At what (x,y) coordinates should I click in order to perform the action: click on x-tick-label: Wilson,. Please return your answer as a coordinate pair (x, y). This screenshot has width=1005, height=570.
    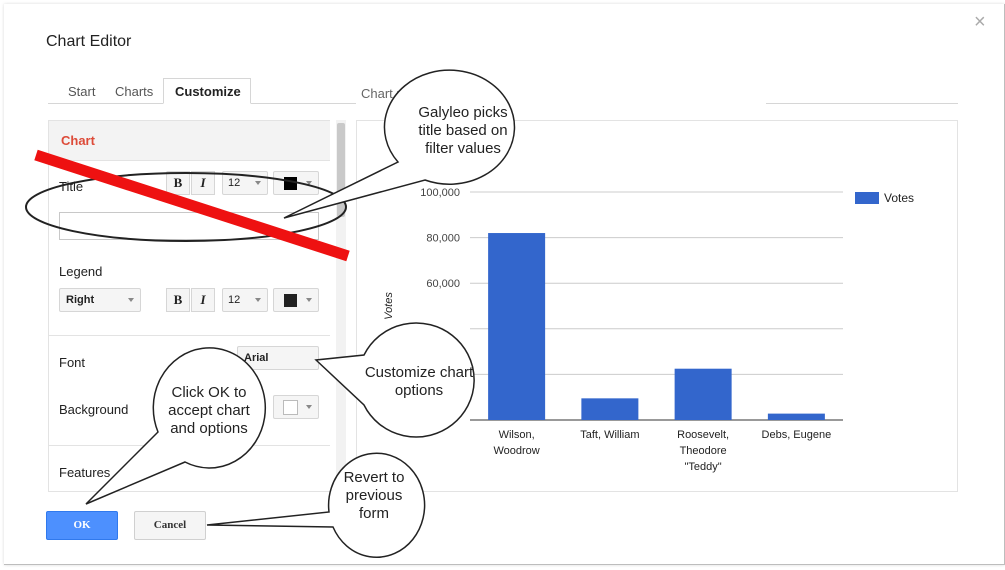
    Looking at the image, I should click on (517, 435).